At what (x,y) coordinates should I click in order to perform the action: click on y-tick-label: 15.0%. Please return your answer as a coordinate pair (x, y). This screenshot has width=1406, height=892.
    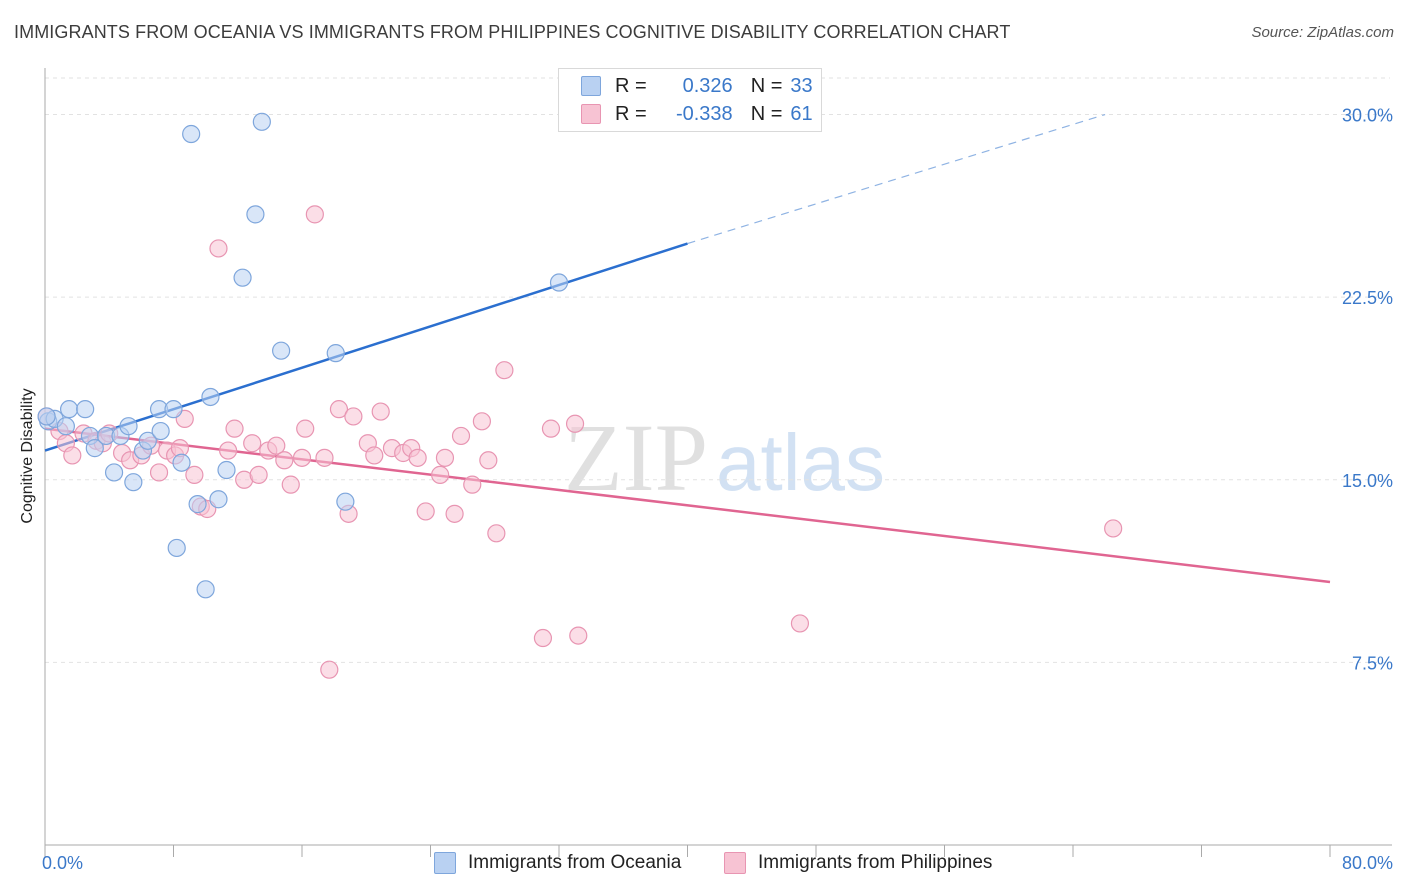
    Looking at the image, I should click on (1367, 481).